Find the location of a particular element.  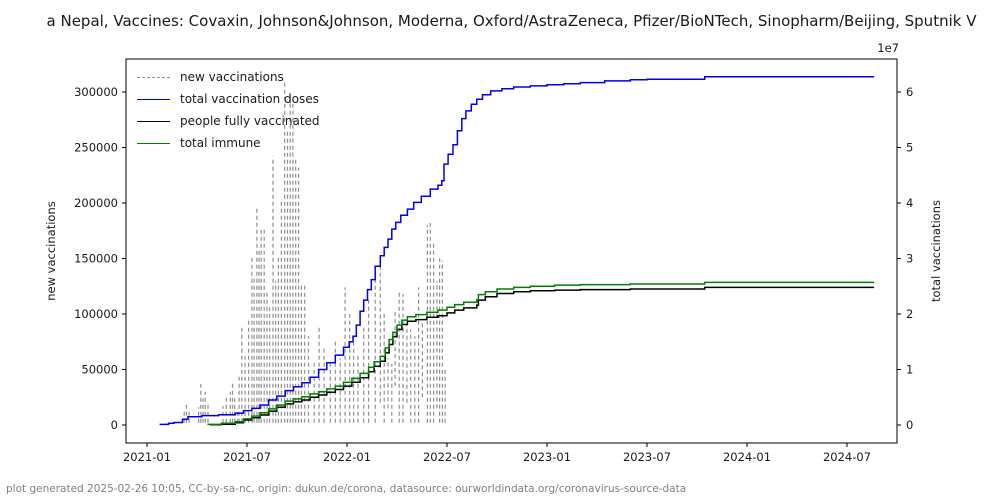

y-axis-label-left: new vaccinations is located at coordinates (51, 251).